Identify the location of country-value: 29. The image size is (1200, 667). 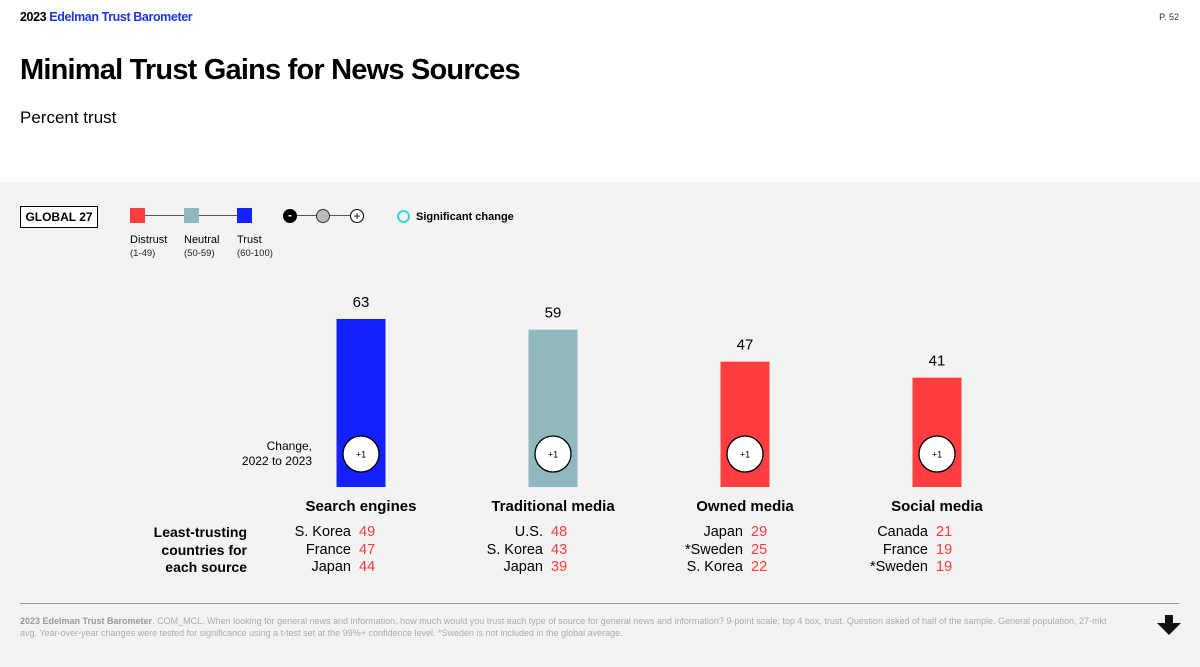
(759, 532).